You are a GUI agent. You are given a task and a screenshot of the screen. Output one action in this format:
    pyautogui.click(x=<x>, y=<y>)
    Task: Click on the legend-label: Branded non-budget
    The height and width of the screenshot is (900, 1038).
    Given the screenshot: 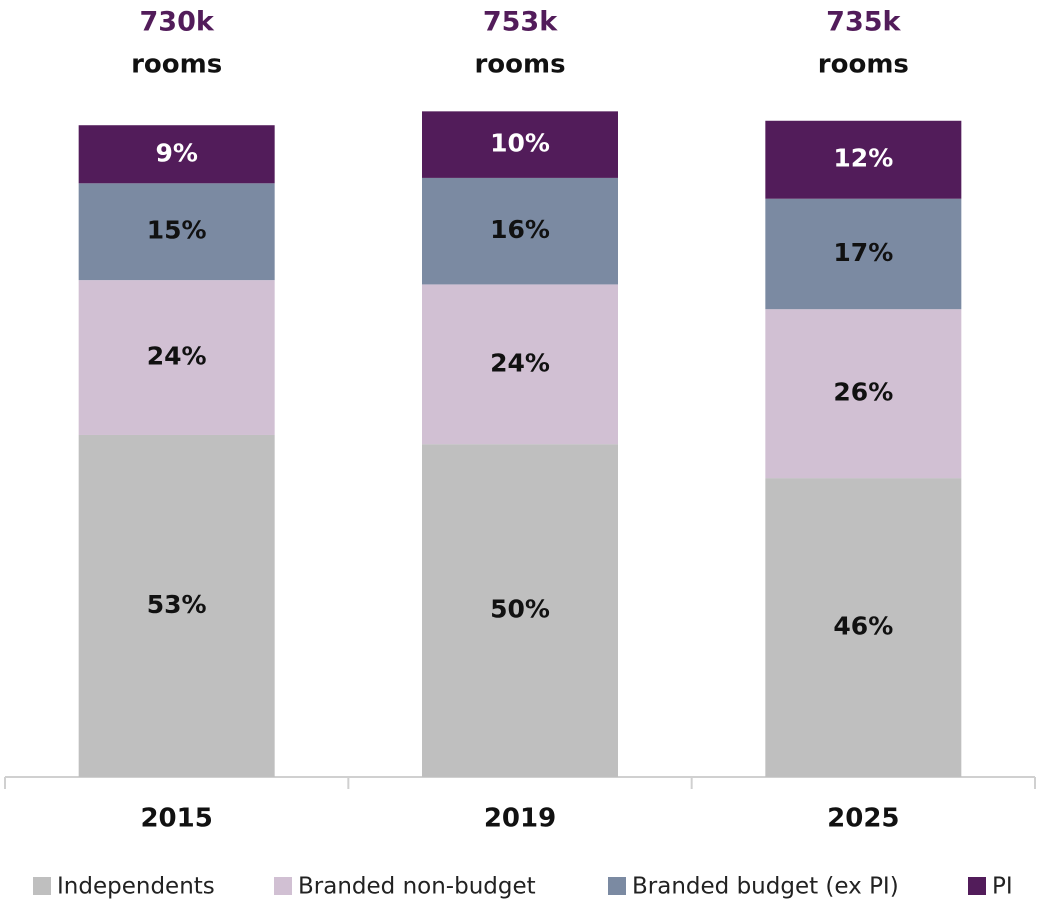 What is the action you would take?
    pyautogui.click(x=417, y=887)
    